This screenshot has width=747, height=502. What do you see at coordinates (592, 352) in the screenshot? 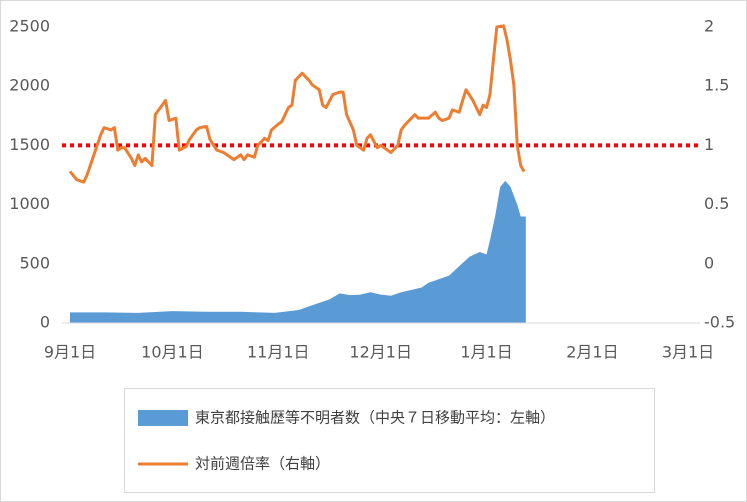
I see `x-tick-label: 2月1日` at bounding box center [592, 352].